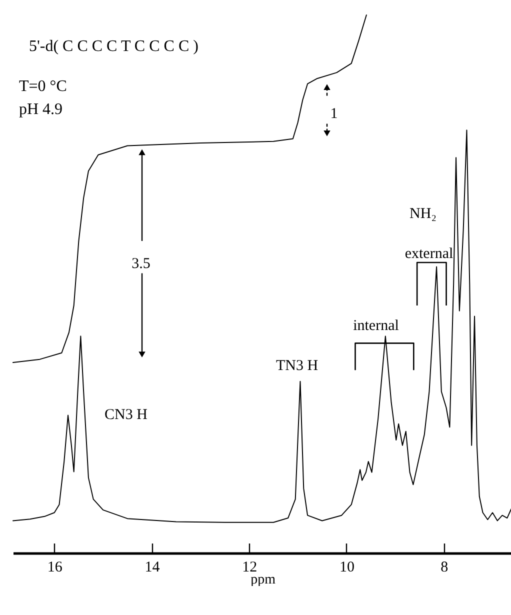  Describe the element at coordinates (126, 415) in the screenshot. I see `annotation: CN3 H` at that location.